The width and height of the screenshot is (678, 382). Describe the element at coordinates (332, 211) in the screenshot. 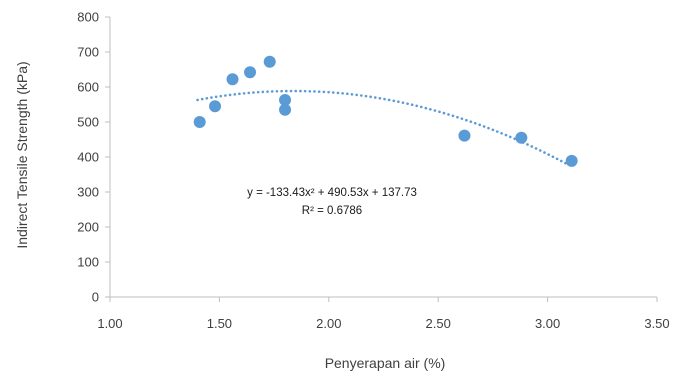

I see `trendline-r-squared: R² = 0.6786` at that location.